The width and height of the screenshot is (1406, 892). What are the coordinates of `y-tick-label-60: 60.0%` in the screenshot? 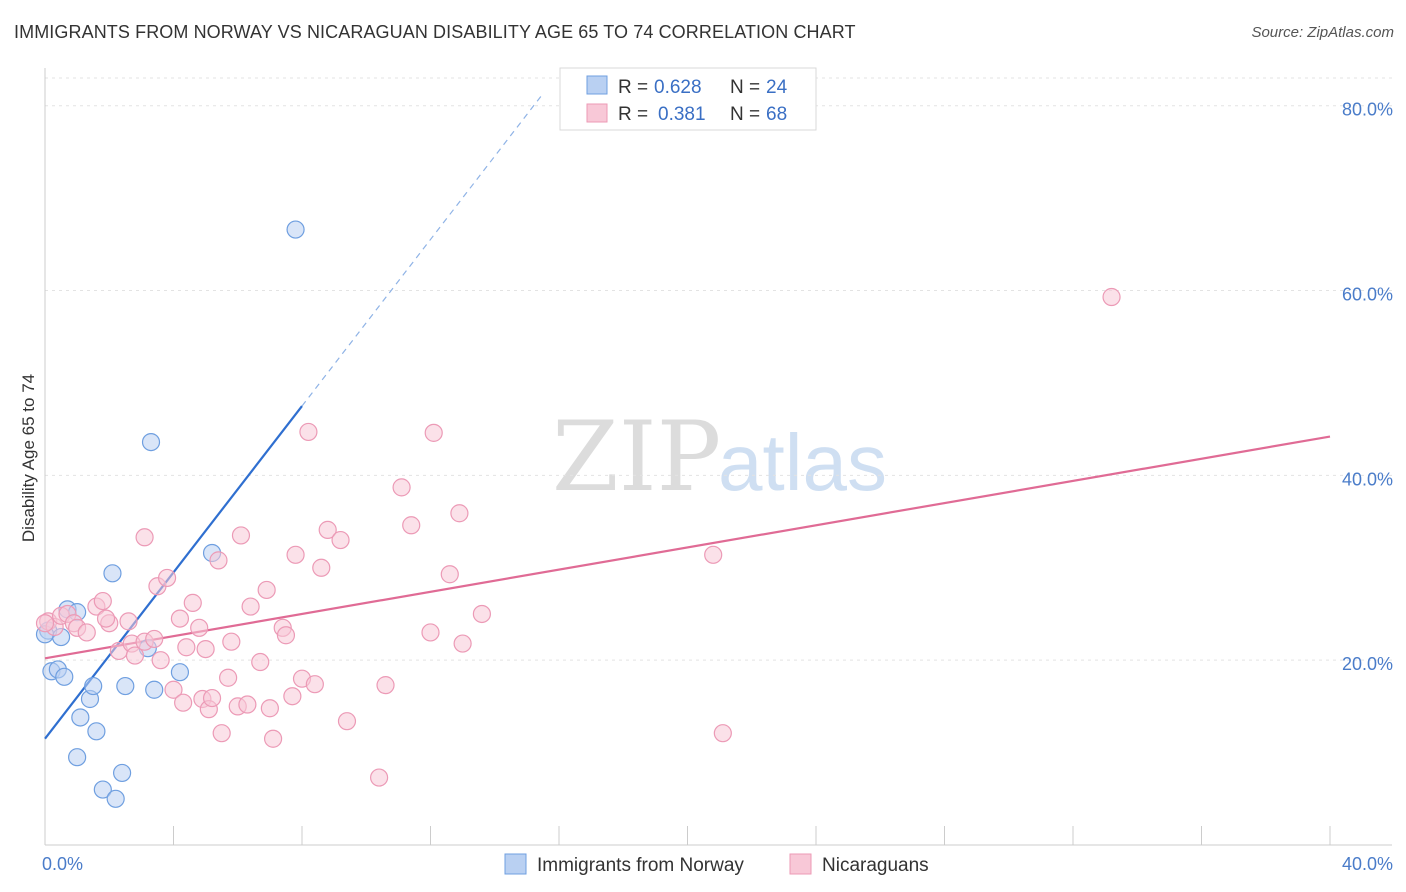 It's located at (1367, 295).